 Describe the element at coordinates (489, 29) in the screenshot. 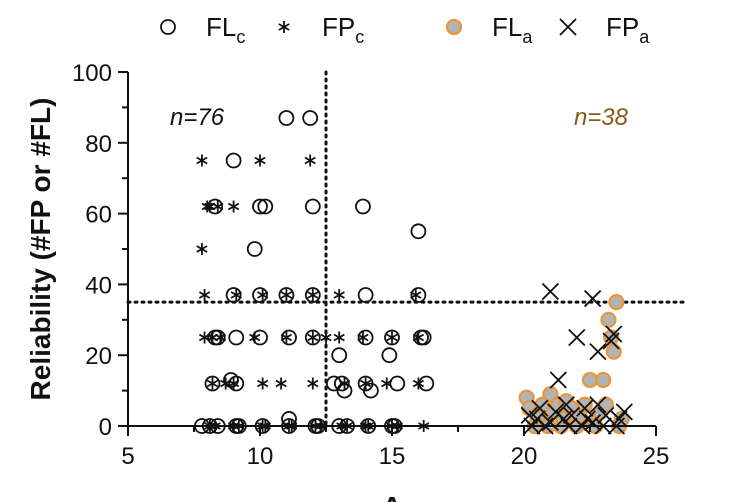

I see `legend-entry-FLa: FLa` at that location.